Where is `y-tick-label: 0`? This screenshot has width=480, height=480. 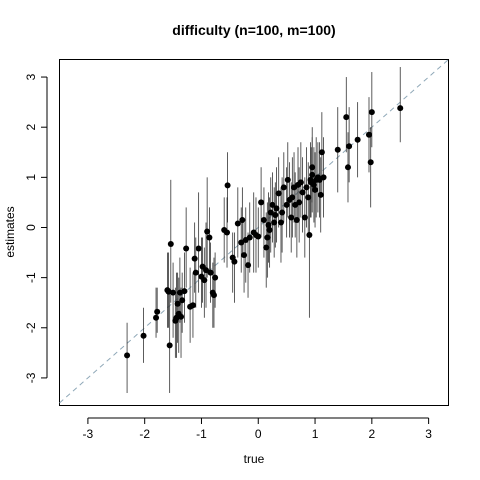 y-tick-label: 0 is located at coordinates (31, 227).